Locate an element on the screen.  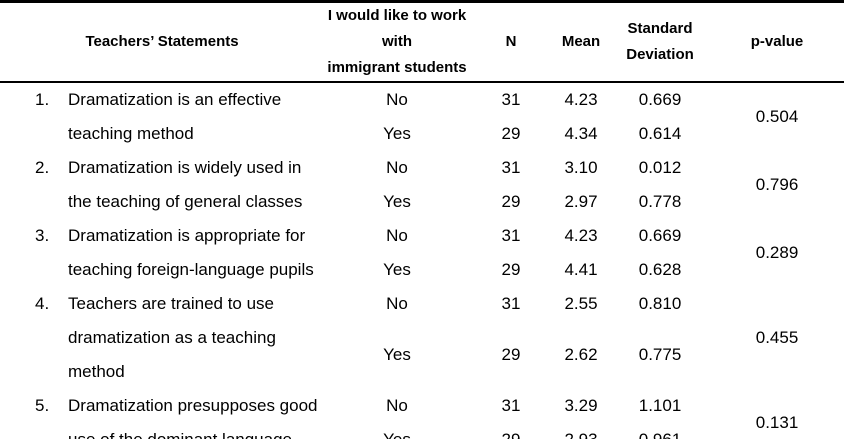
p-value-cell: 0.455 is located at coordinates (777, 337).